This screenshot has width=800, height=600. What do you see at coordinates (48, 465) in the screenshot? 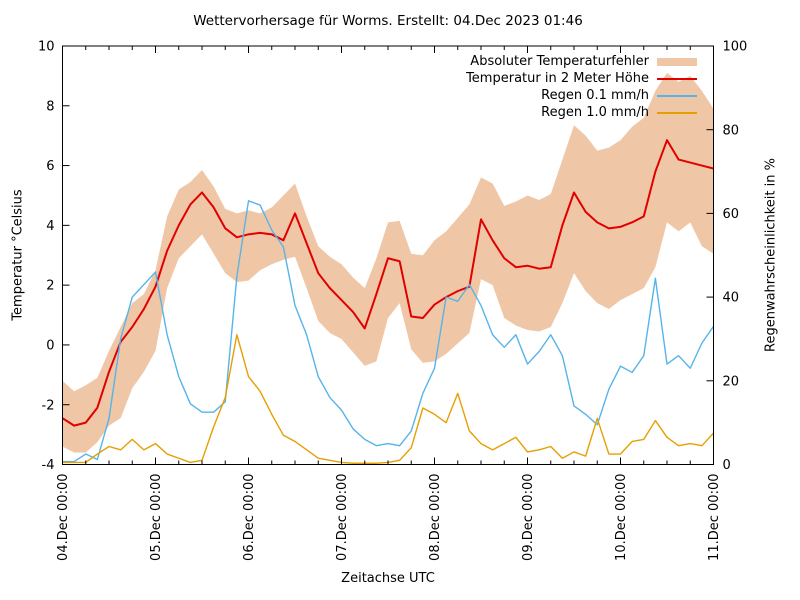
I see `y-left-tick-label: -4` at bounding box center [48, 465].